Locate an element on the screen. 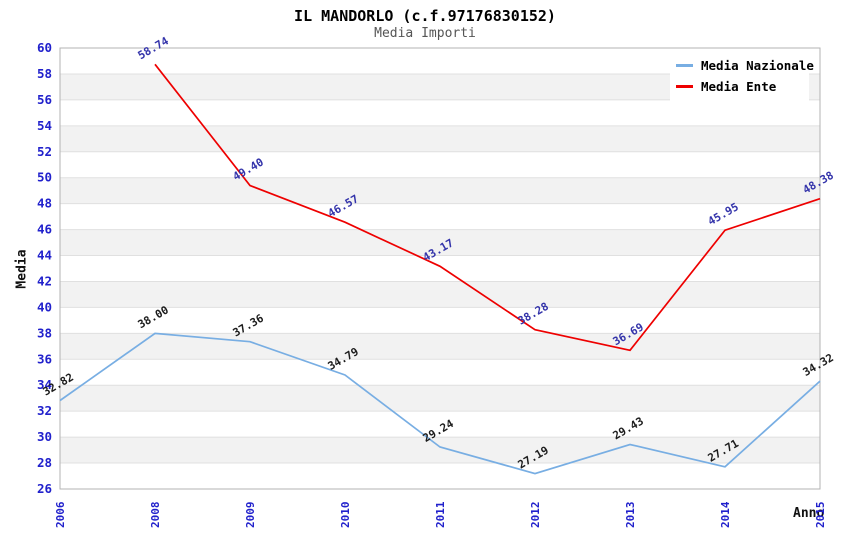 This screenshot has width=850, height=550. x-tick-label: 2010 is located at coordinates (345, 515).